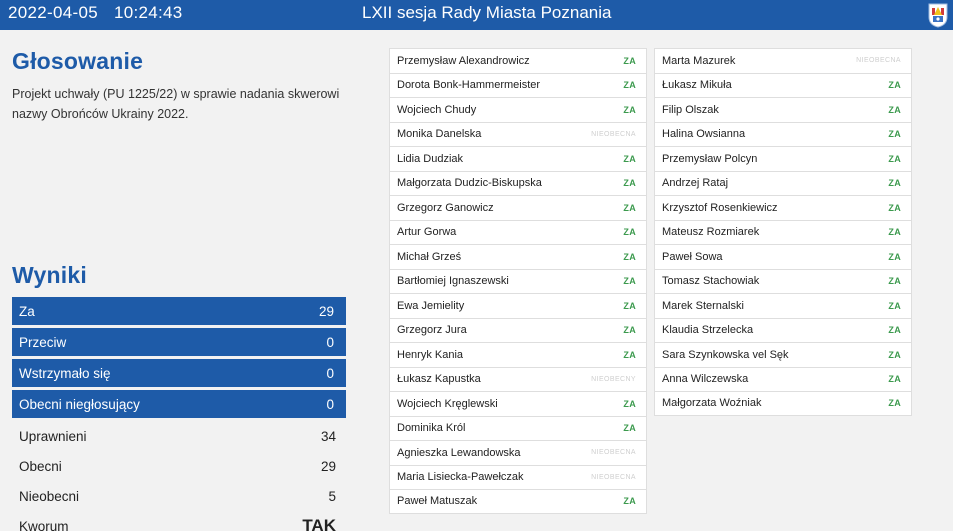  What do you see at coordinates (783, 403) in the screenshot?
I see `councillor-row: Małgorzata Woźniak ZA` at bounding box center [783, 403].